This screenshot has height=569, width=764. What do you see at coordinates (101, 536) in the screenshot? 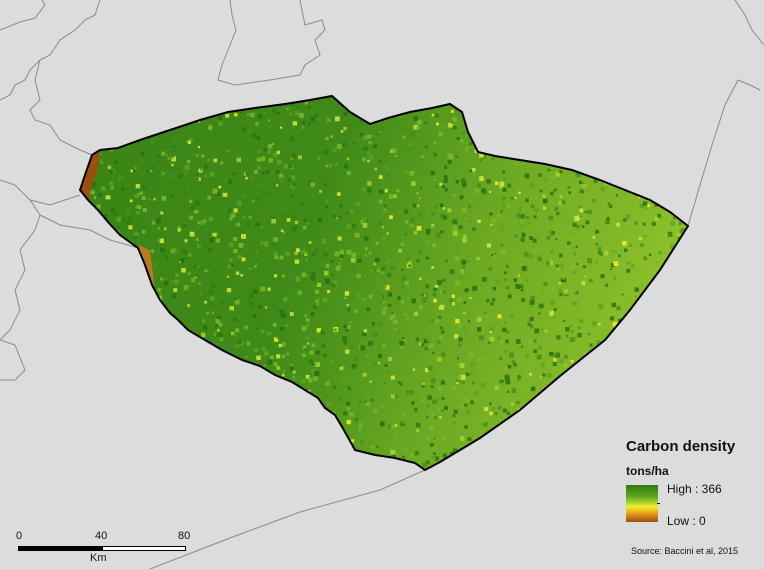
I see `scale-tick-40: 40` at bounding box center [101, 536].